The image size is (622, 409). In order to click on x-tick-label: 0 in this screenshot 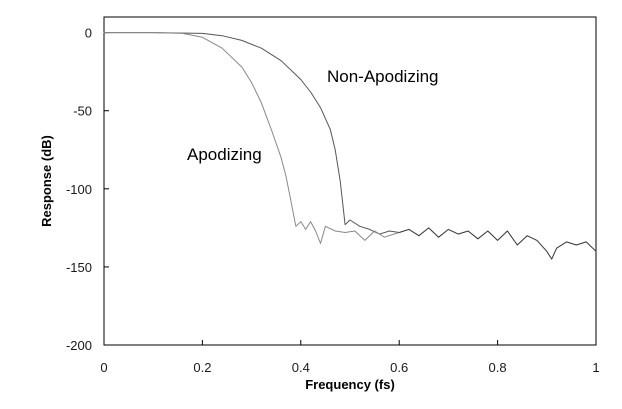, I will do `click(103, 367)`.